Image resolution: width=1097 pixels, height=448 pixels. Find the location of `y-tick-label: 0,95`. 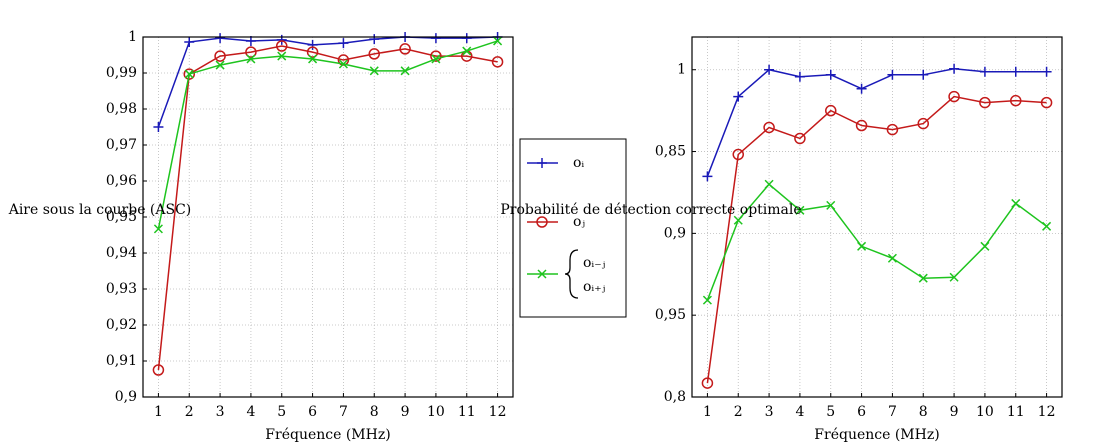

y-tick-label: 0,95 is located at coordinates (670, 315).